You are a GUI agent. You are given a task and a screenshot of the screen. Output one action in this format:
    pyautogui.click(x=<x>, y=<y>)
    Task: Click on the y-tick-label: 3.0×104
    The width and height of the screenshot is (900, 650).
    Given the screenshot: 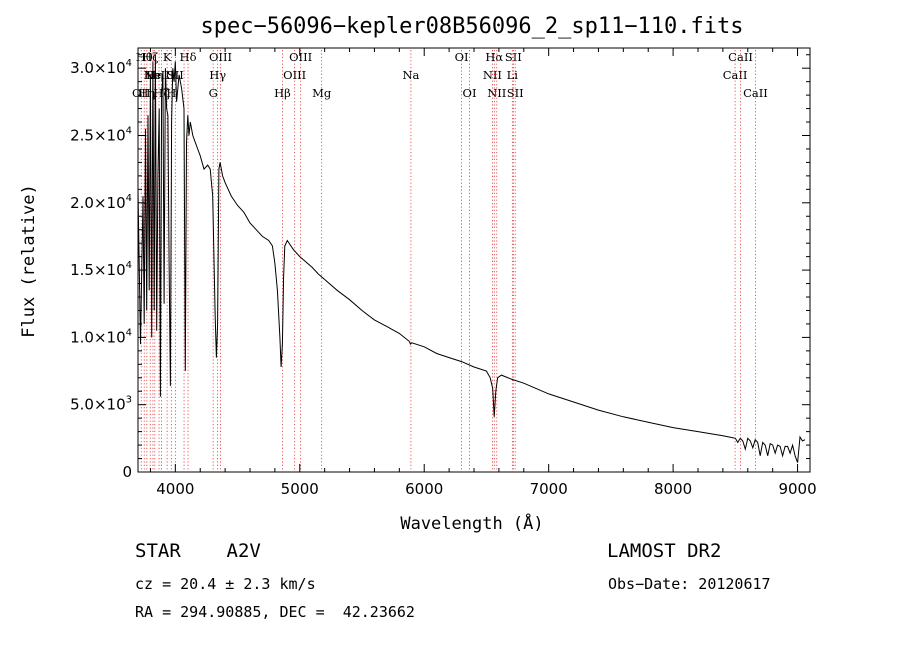 What is the action you would take?
    pyautogui.click(x=101, y=67)
    